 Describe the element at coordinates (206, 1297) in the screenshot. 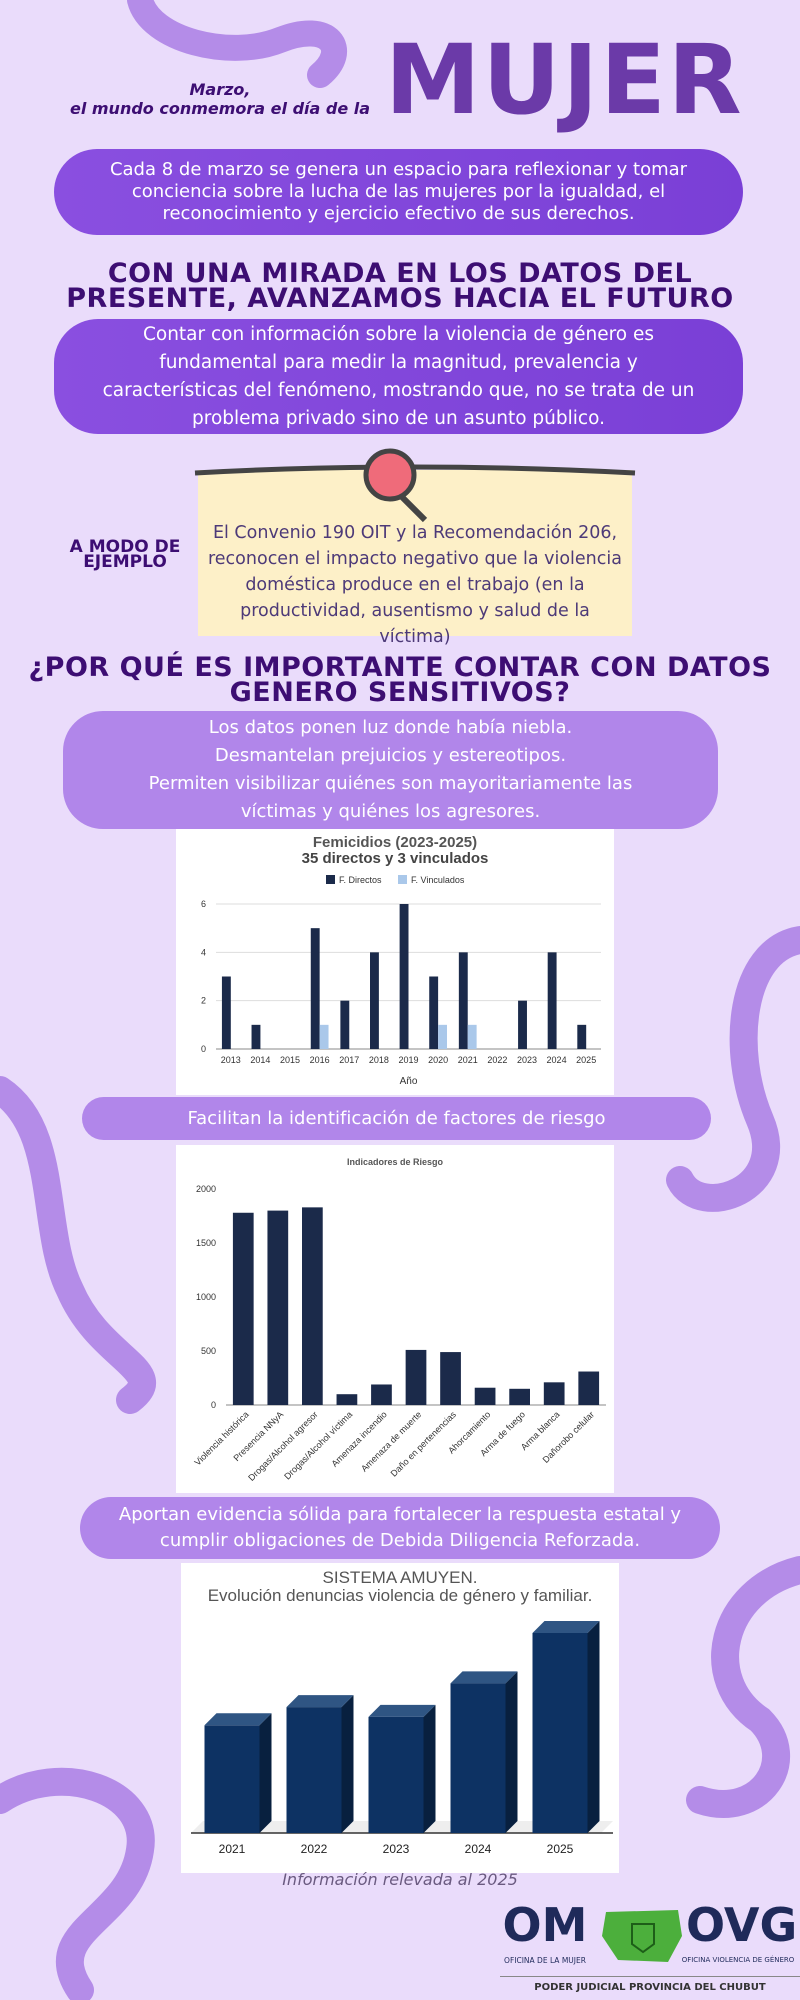

I see `y-tick-label: 1000` at that location.